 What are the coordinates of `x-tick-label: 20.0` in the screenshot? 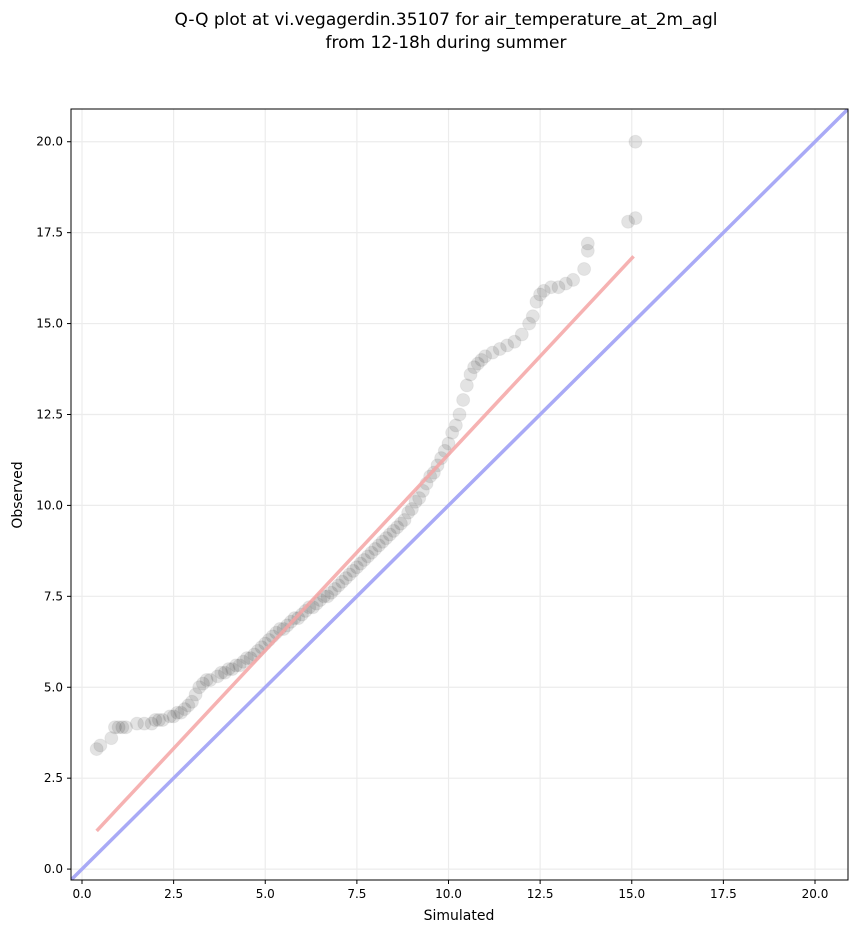 It's located at (815, 894).